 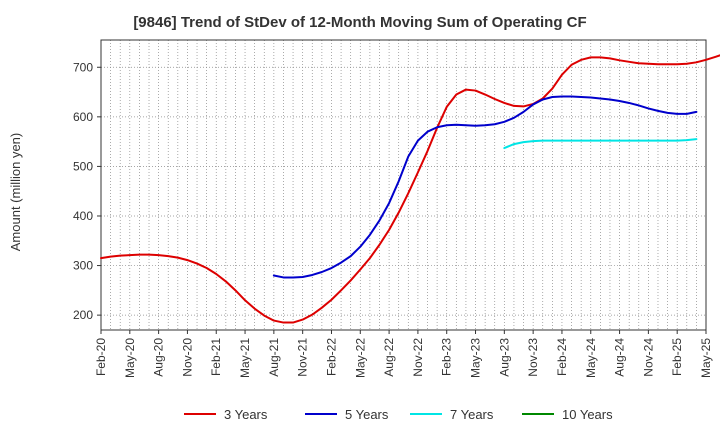 I want to click on x-tick-label: May-21, so click(x=245, y=358).